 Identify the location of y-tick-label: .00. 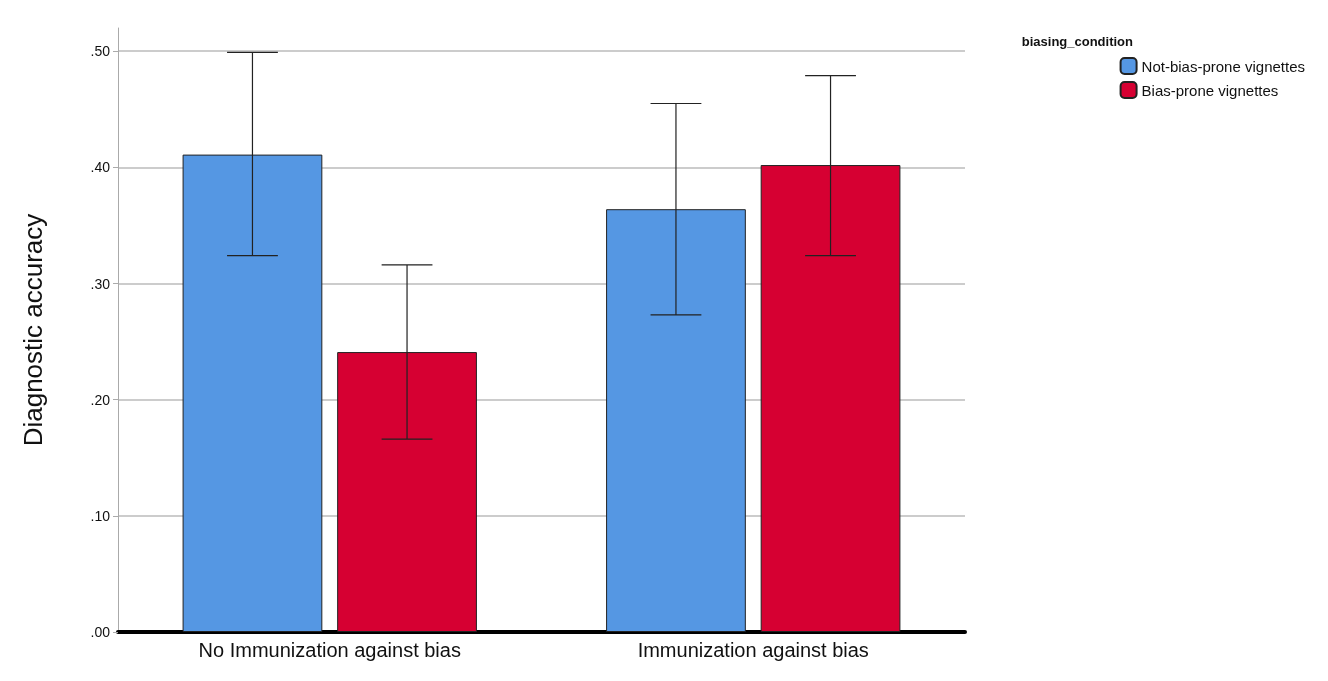
(100, 632).